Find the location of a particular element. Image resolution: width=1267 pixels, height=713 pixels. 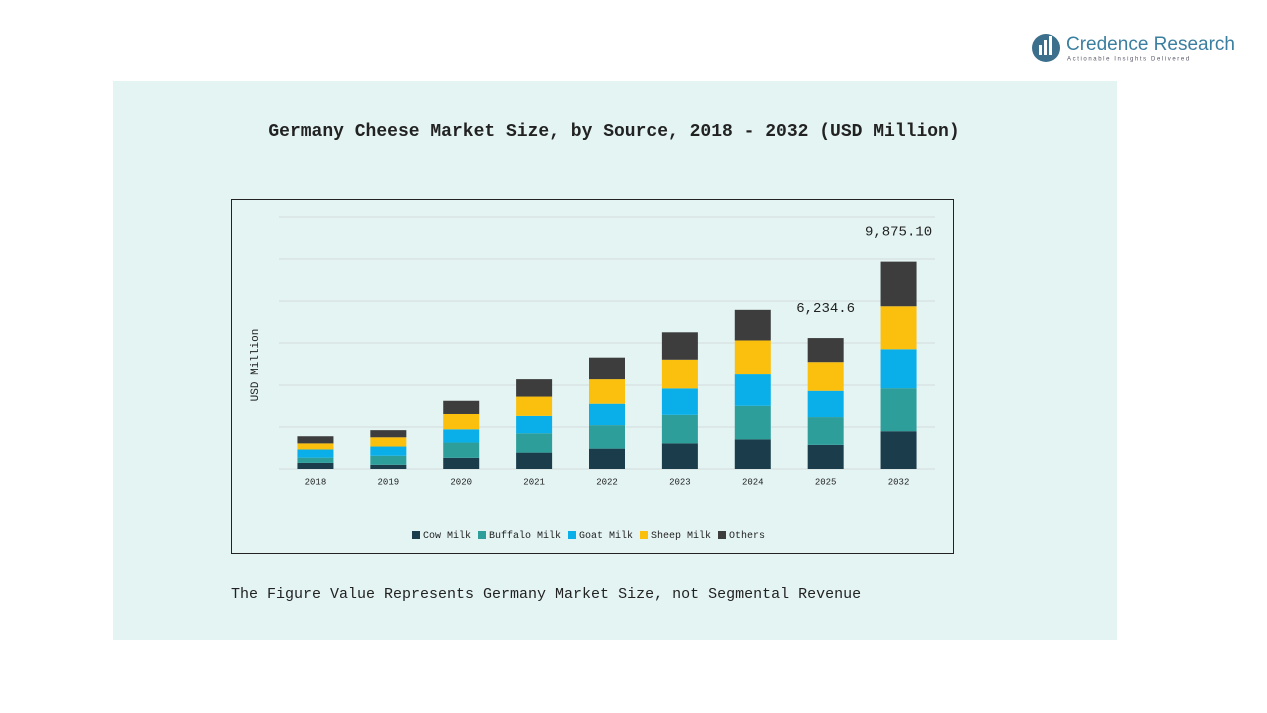

total-label: 9,875.10 is located at coordinates (898, 232).